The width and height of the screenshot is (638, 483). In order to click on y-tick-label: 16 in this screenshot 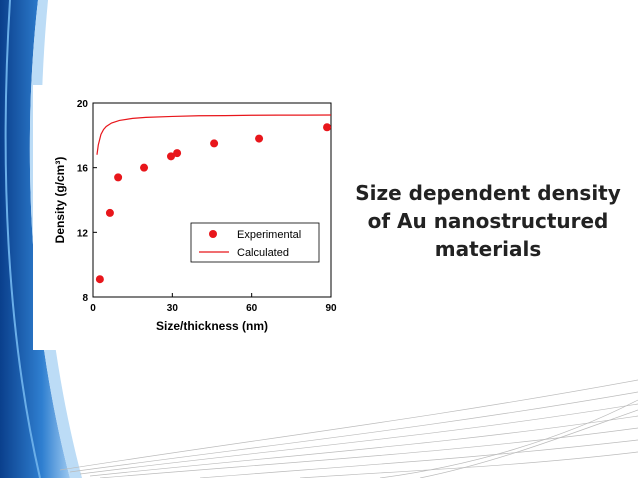, I will do `click(83, 169)`.